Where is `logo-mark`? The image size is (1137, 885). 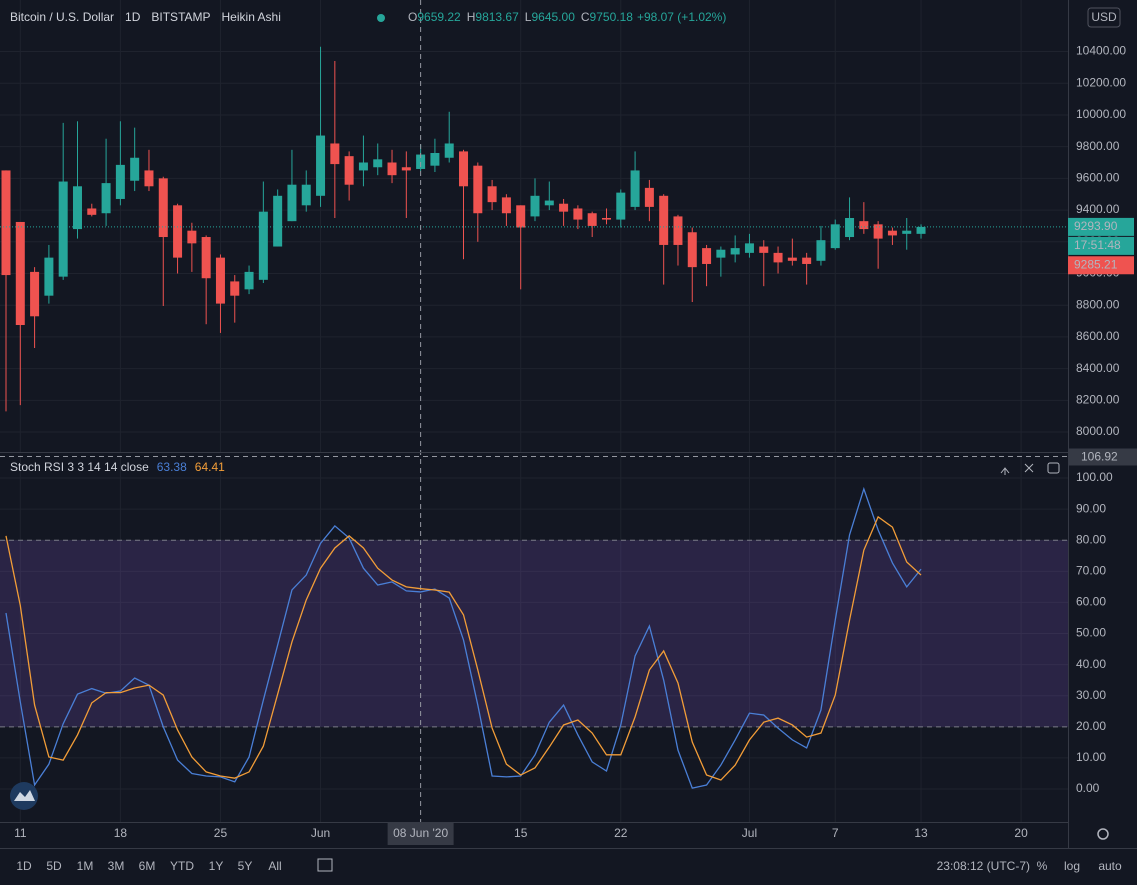
logo-mark is located at coordinates (24, 795).